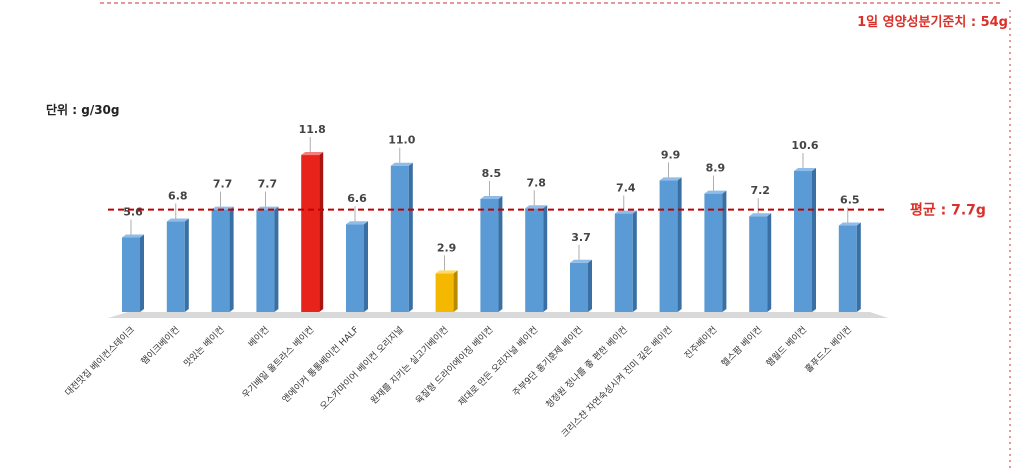 Image resolution: width=1014 pixels, height=472 pixels. Describe the element at coordinates (492, 173) in the screenshot. I see `value-label-9: 8.5` at that location.